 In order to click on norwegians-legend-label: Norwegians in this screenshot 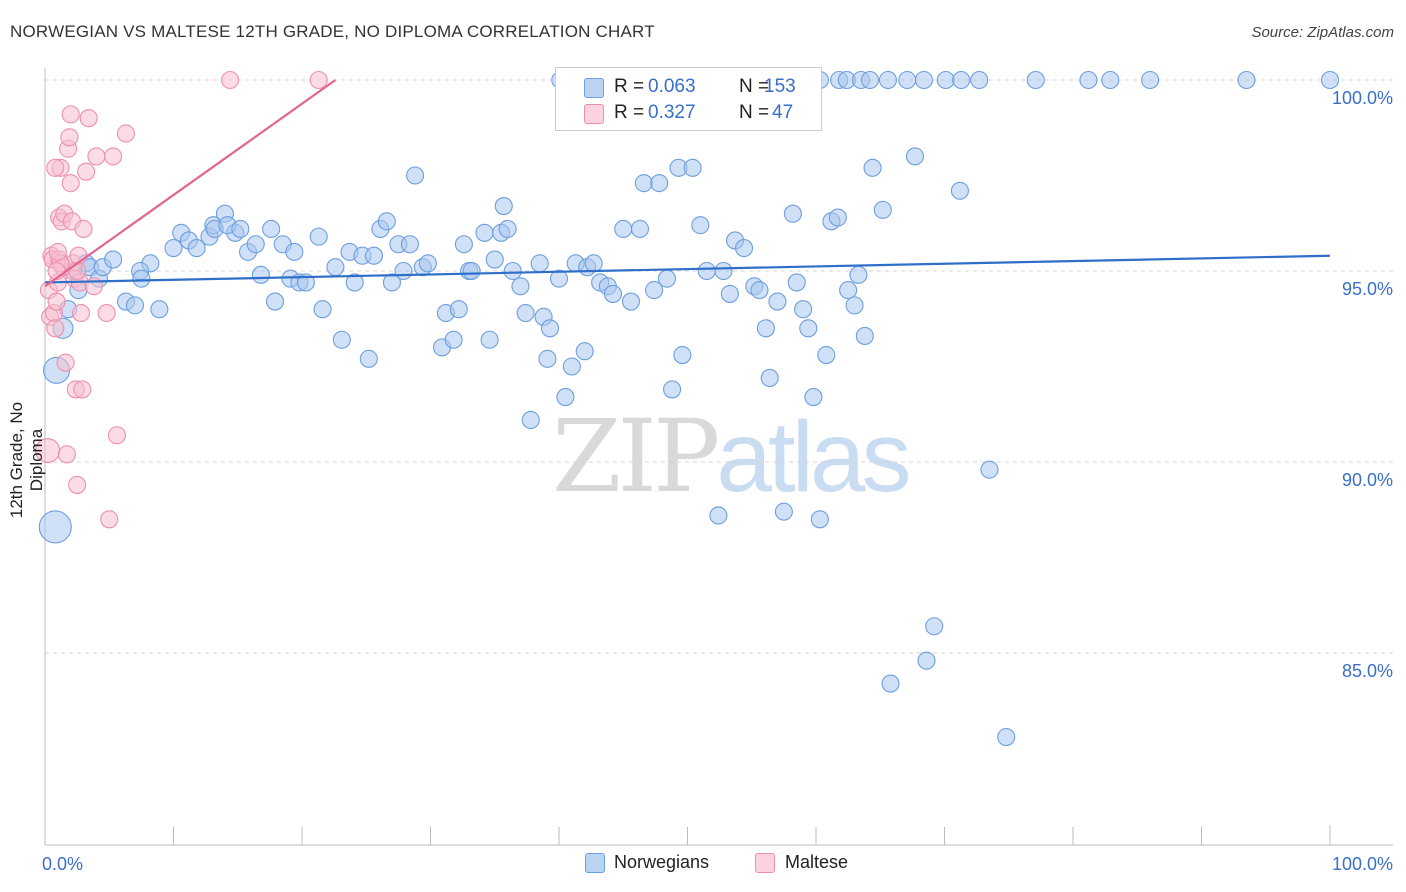, I will do `click(662, 862)`.